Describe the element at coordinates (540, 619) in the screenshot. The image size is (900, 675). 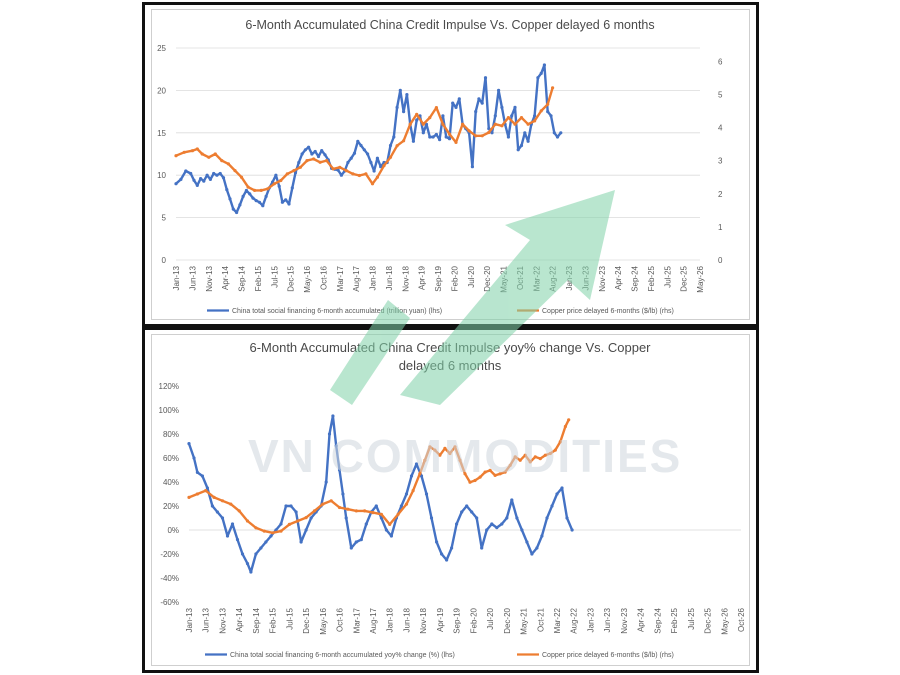
I see `x-tick-label: Oct-21` at that location.